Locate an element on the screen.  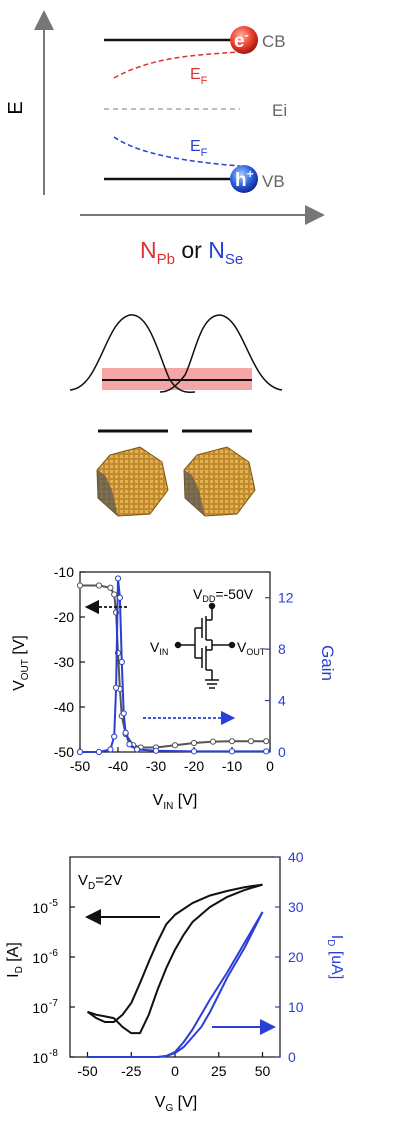
ef-label-n: EF is located at coordinates (199, 76).